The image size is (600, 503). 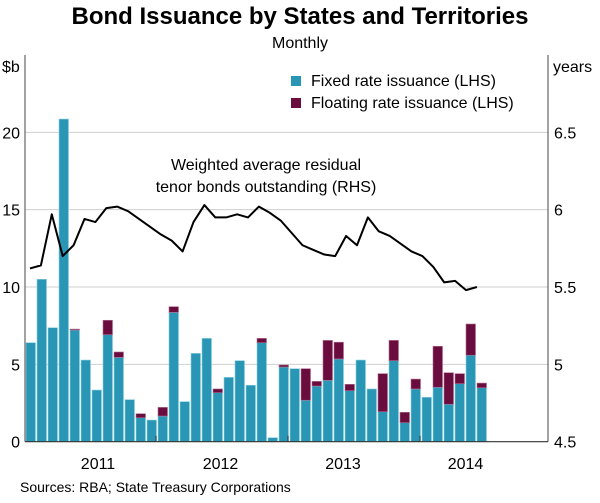 What do you see at coordinates (565, 133) in the screenshot?
I see `right-tick-label: 6.5` at bounding box center [565, 133].